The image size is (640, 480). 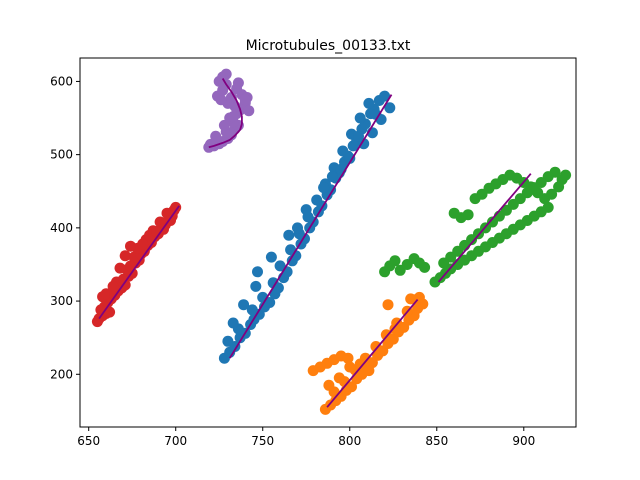 I want to click on x-tick-label: 900, so click(x=523, y=441).